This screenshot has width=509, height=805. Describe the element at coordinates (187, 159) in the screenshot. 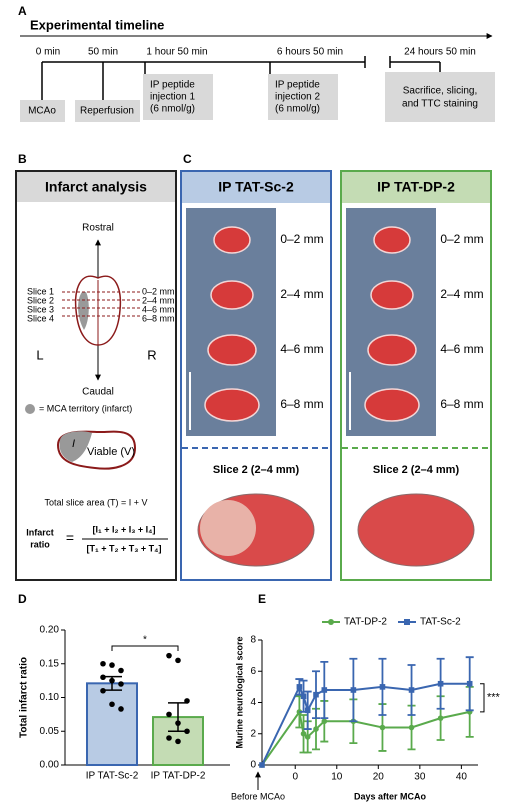

I see `panel-label: C` at that location.